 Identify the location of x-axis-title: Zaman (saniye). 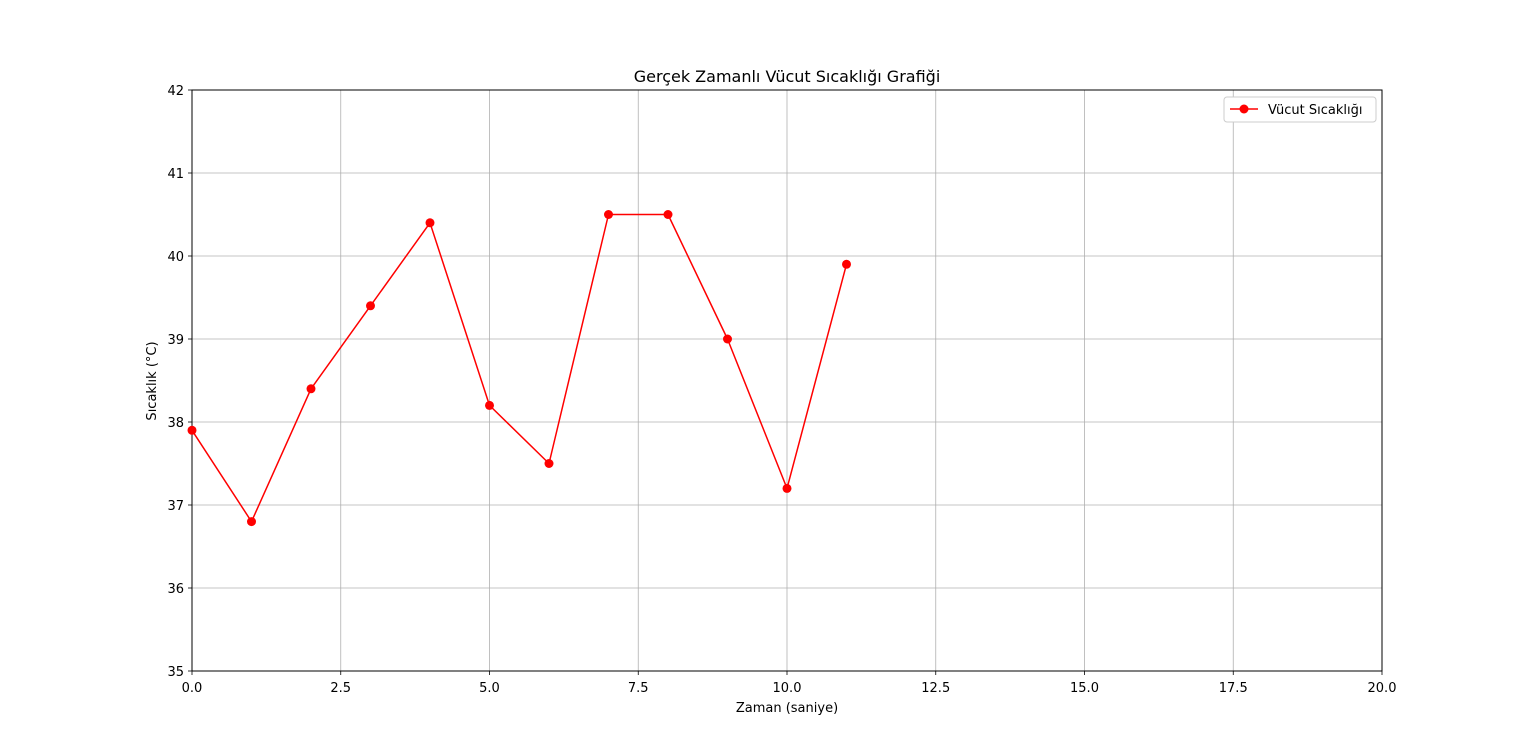
(787, 708).